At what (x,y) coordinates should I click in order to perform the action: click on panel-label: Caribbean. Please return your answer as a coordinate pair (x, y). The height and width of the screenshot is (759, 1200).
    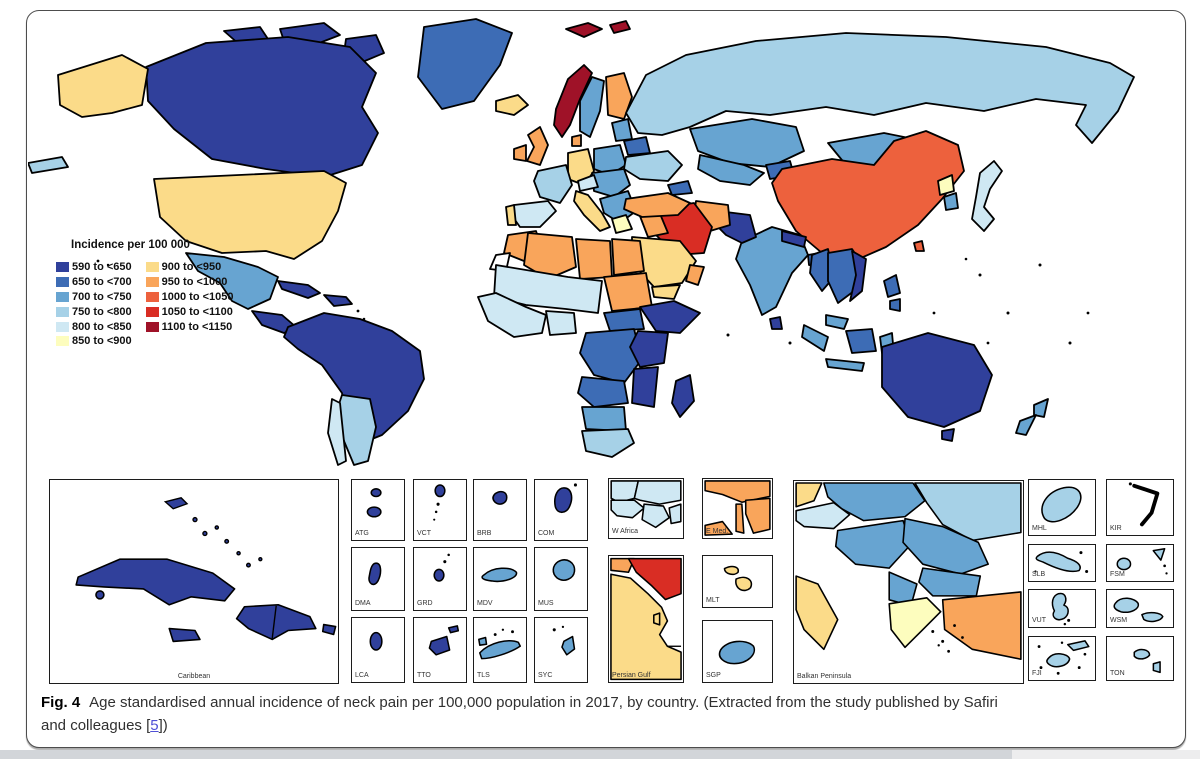
    Looking at the image, I should click on (194, 676).